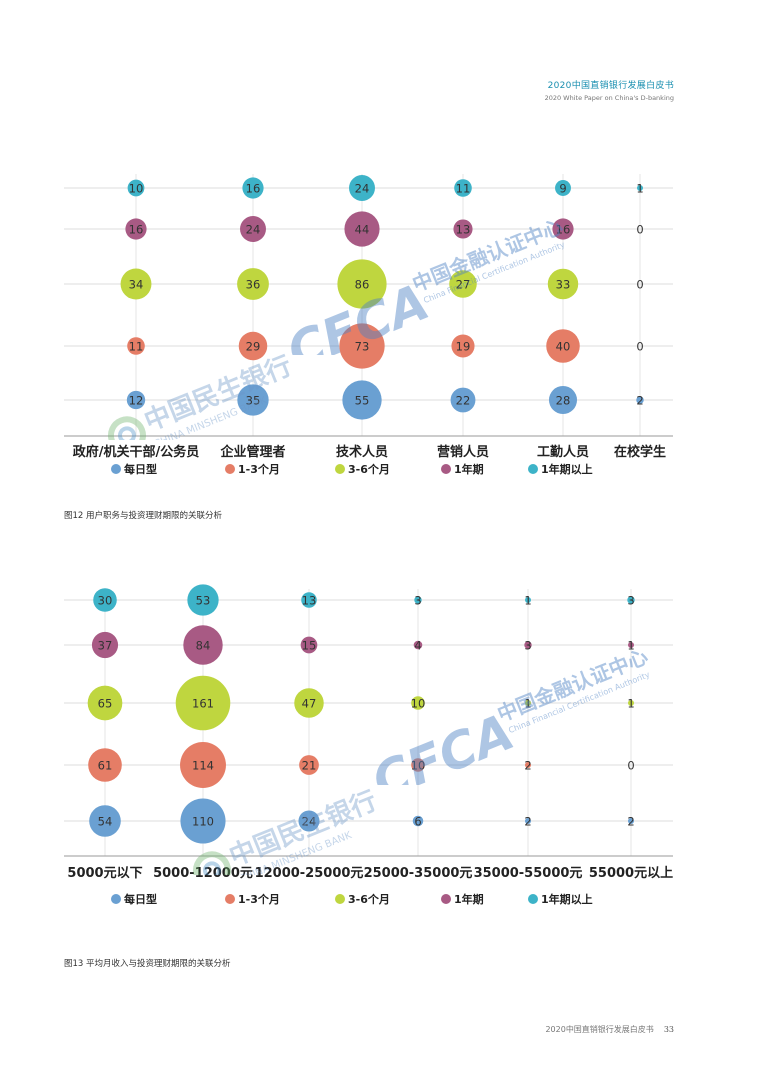 The width and height of the screenshot is (760, 1080). I want to click on x-tick-label: 55000元以上, so click(631, 873).